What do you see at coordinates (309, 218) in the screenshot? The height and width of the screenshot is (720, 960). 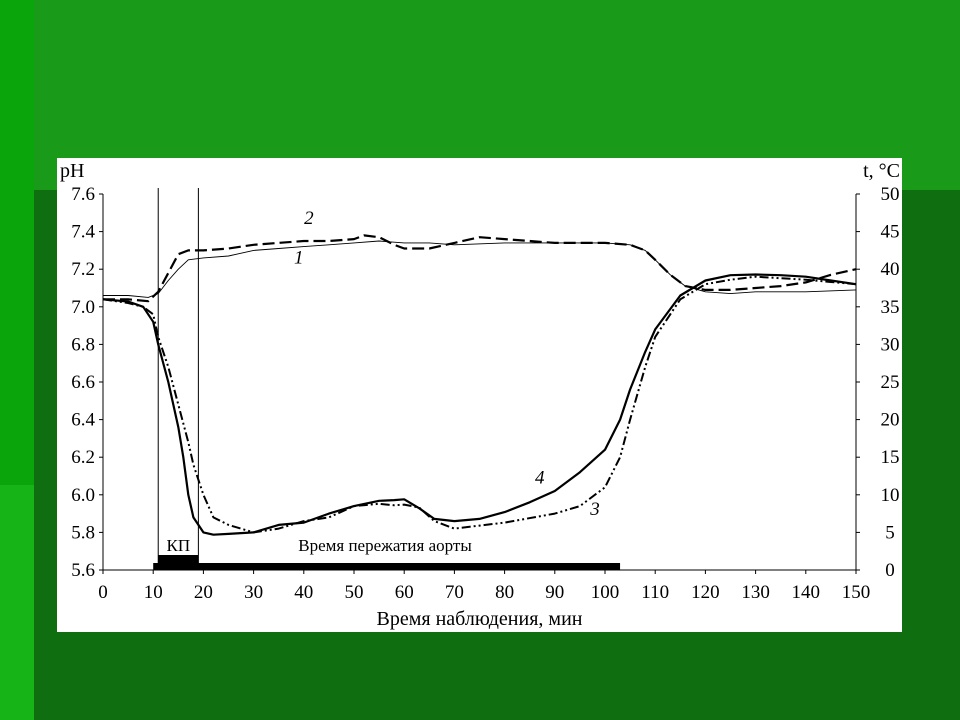 I see `series-label-2: 2` at bounding box center [309, 218].